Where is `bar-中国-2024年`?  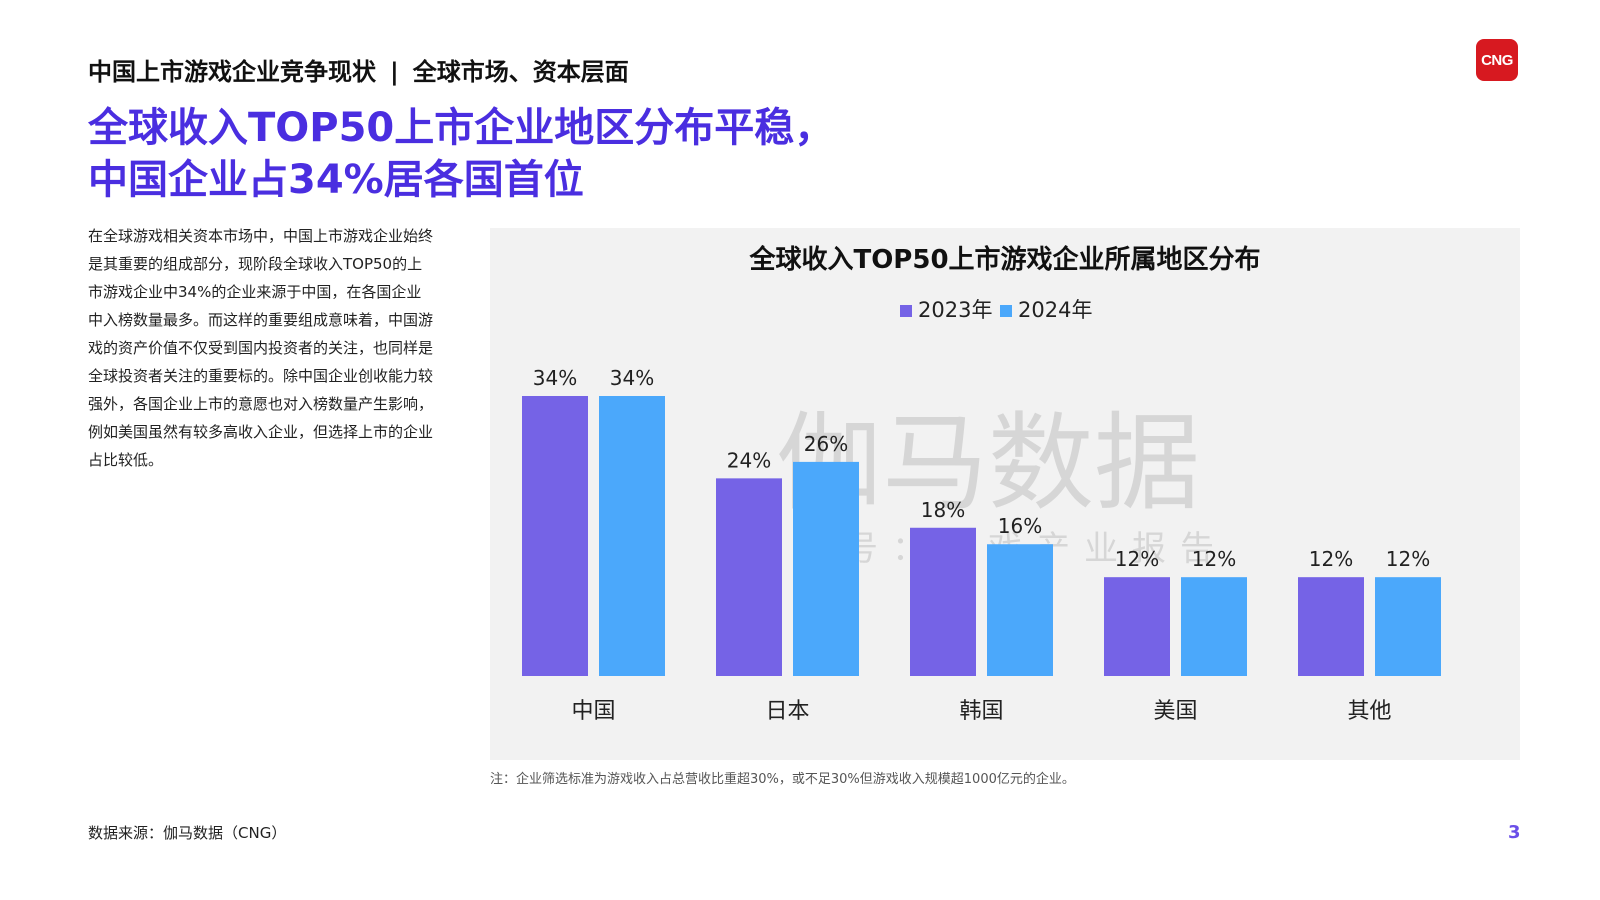 bar-中国-2024年 is located at coordinates (632, 536).